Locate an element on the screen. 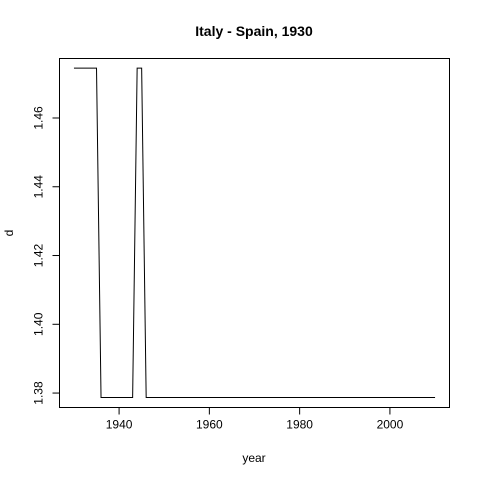 This screenshot has width=480, height=480. x-axis-label: year is located at coordinates (253, 458).